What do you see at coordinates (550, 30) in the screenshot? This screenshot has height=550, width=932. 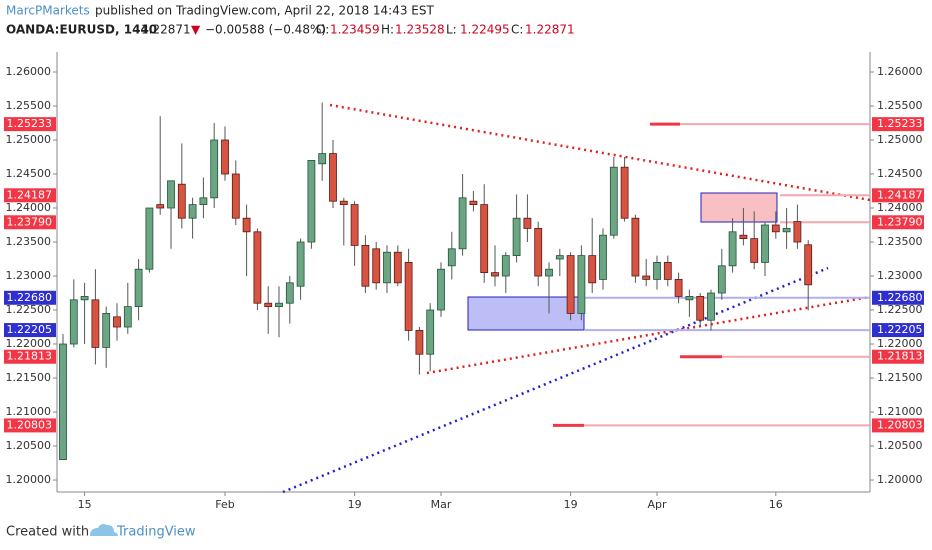 I see `ohlc-value: 1.22871` at bounding box center [550, 30].